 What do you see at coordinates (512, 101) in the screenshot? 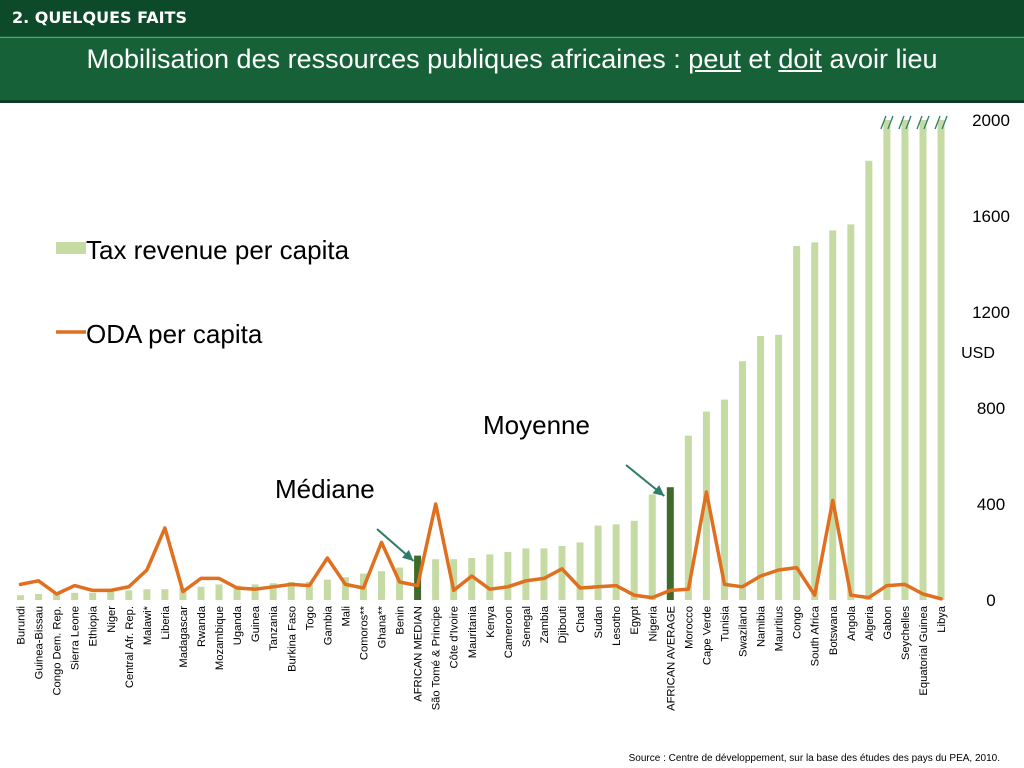
I see `header-bottom-border` at bounding box center [512, 101].